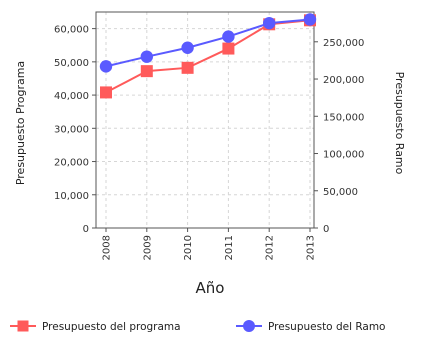 The width and height of the screenshot is (421, 337). I want to click on right-tick-label: 200,000, so click(343, 80).